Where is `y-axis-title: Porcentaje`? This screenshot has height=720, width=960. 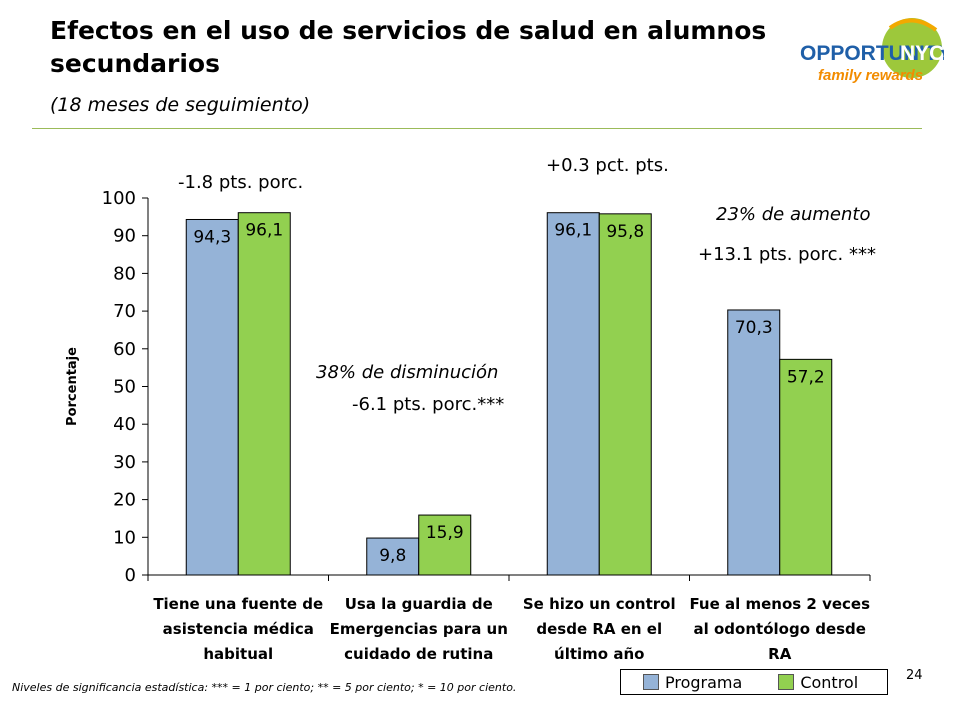
y-axis-title: Porcentaje is located at coordinates (72, 386).